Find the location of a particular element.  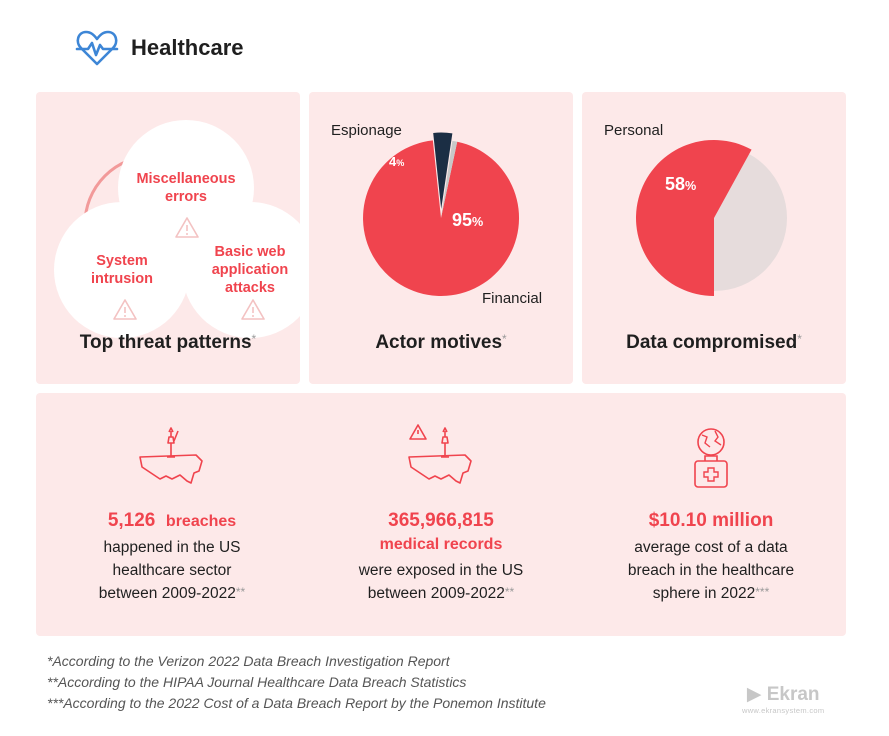

threat-bubble-web: Basic web application attacks is located at coordinates (250, 270).